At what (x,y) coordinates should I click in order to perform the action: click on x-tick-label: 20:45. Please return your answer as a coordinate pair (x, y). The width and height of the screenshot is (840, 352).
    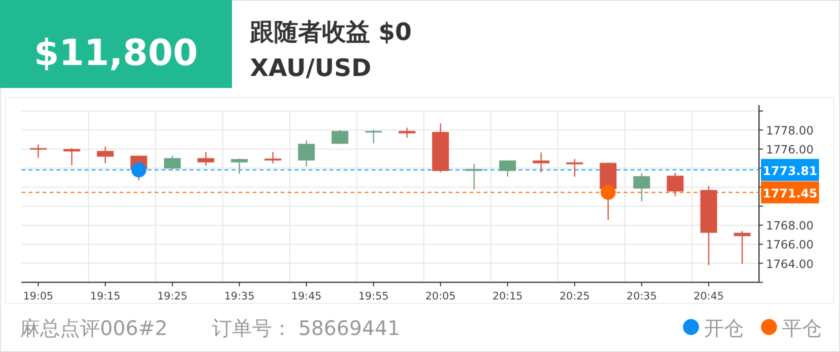
    Looking at the image, I should click on (709, 296).